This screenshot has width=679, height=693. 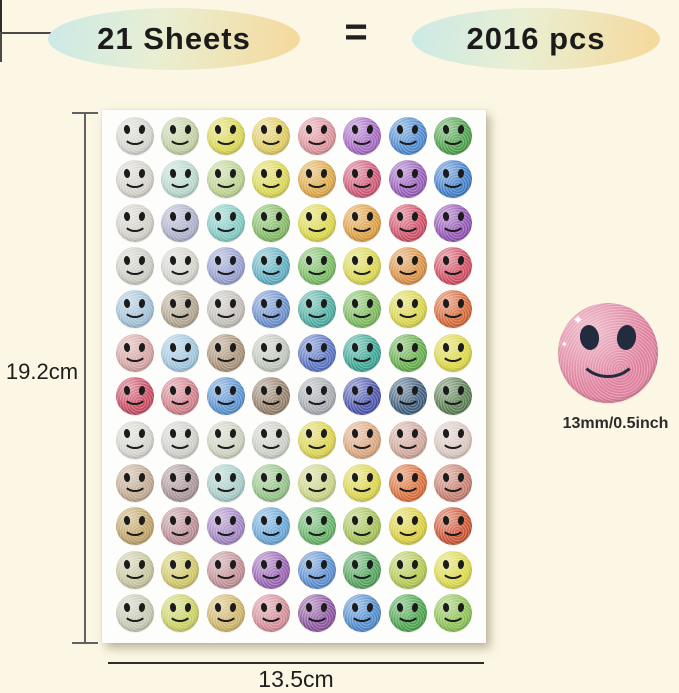 What do you see at coordinates (453, 309) in the screenshot?
I see `sticker-r5-c8` at bounding box center [453, 309].